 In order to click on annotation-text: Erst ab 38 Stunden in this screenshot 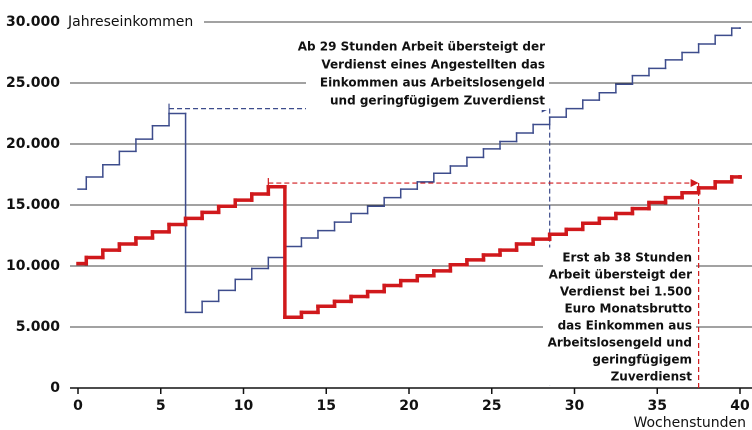, I will do `click(627, 258)`.